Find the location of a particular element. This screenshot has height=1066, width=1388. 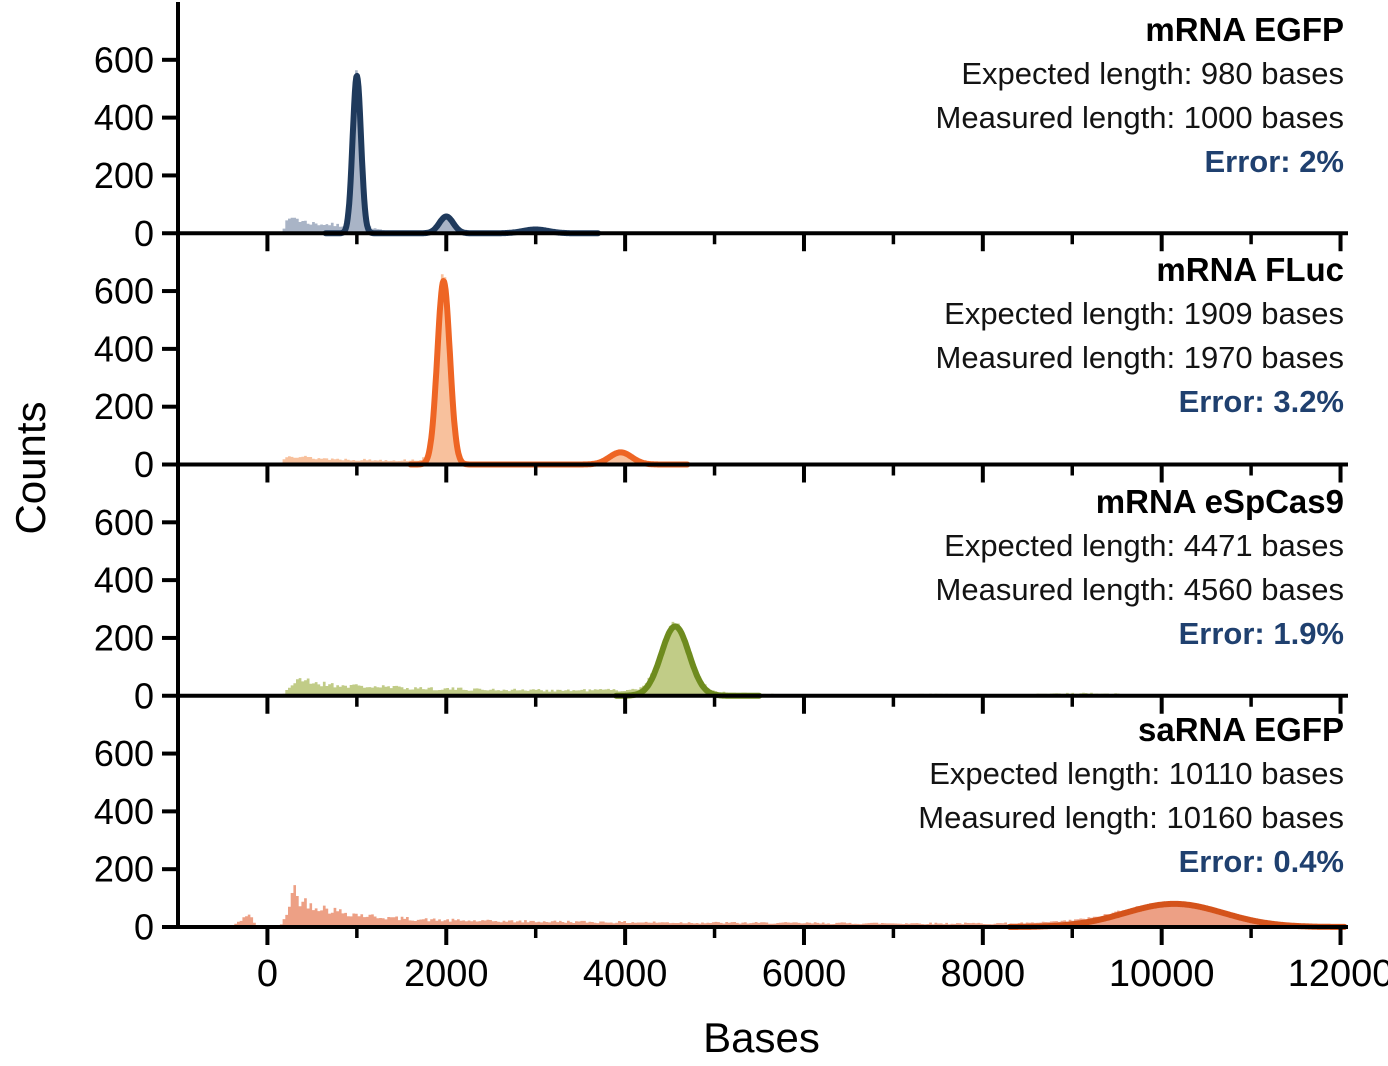

panel-title: mRNA eSpCas9 is located at coordinates (1219, 501).